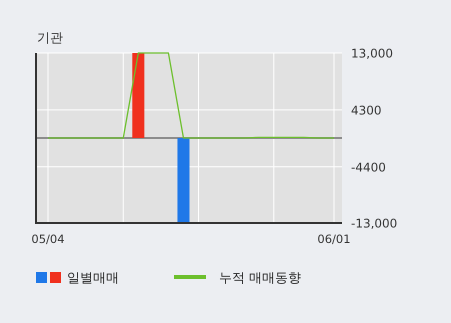  Describe the element at coordinates (93, 278) in the screenshot. I see `legend-label: 일별매매` at that location.